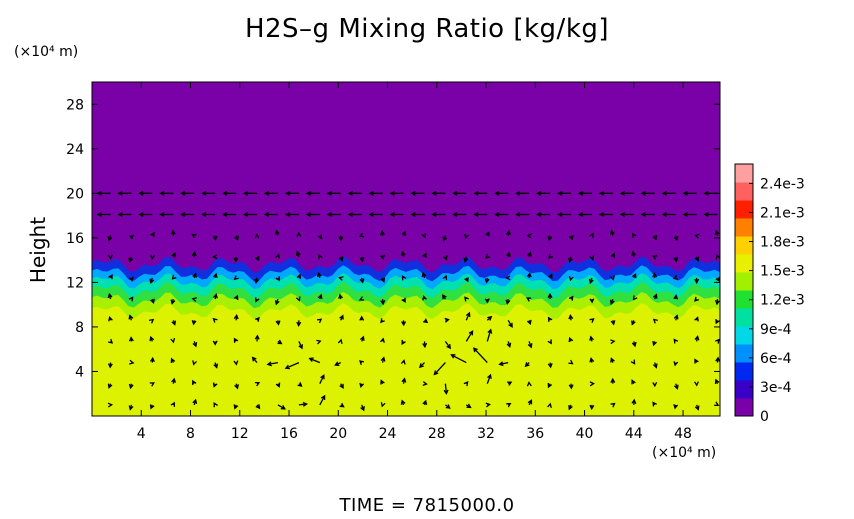  What do you see at coordinates (388, 434) in the screenshot?
I see `x-tick-label: 24` at bounding box center [388, 434].